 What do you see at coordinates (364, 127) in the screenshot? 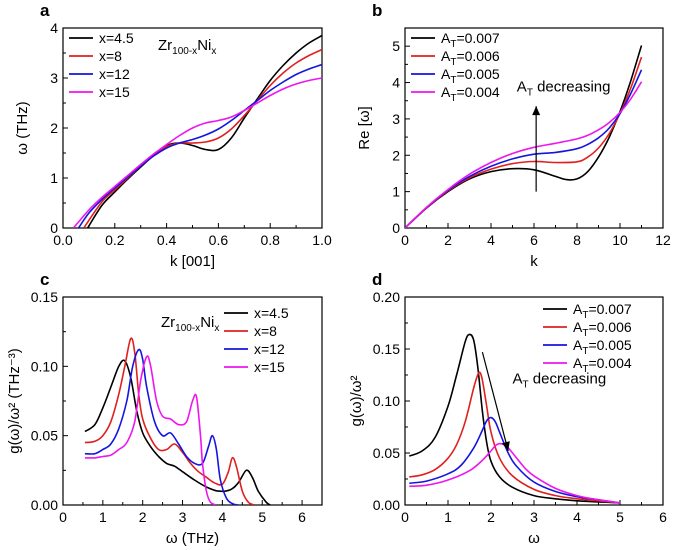
I see `y-axis-label: Re [ω]` at bounding box center [364, 127].